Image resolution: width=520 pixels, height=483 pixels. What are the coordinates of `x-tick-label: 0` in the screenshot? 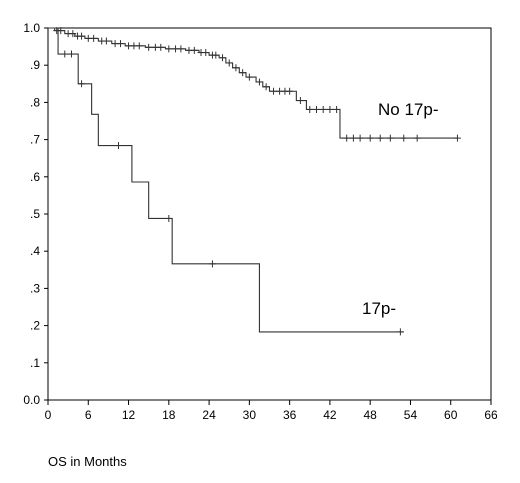 It's located at (48, 415).